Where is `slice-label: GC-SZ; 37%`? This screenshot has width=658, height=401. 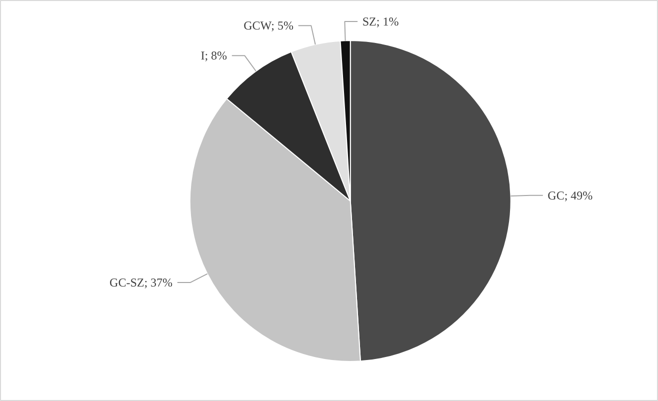
slice-label: GC-SZ; 37% is located at coordinates (141, 283).